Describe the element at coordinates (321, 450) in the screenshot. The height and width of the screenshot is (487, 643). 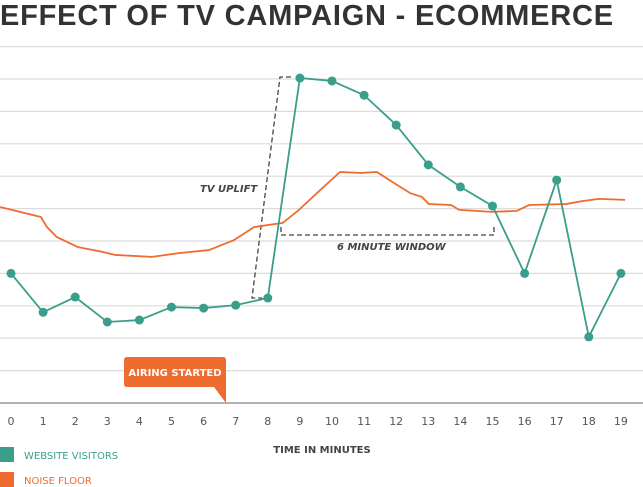
I see `x-axis-title: TIME IN MINUTES` at that location.